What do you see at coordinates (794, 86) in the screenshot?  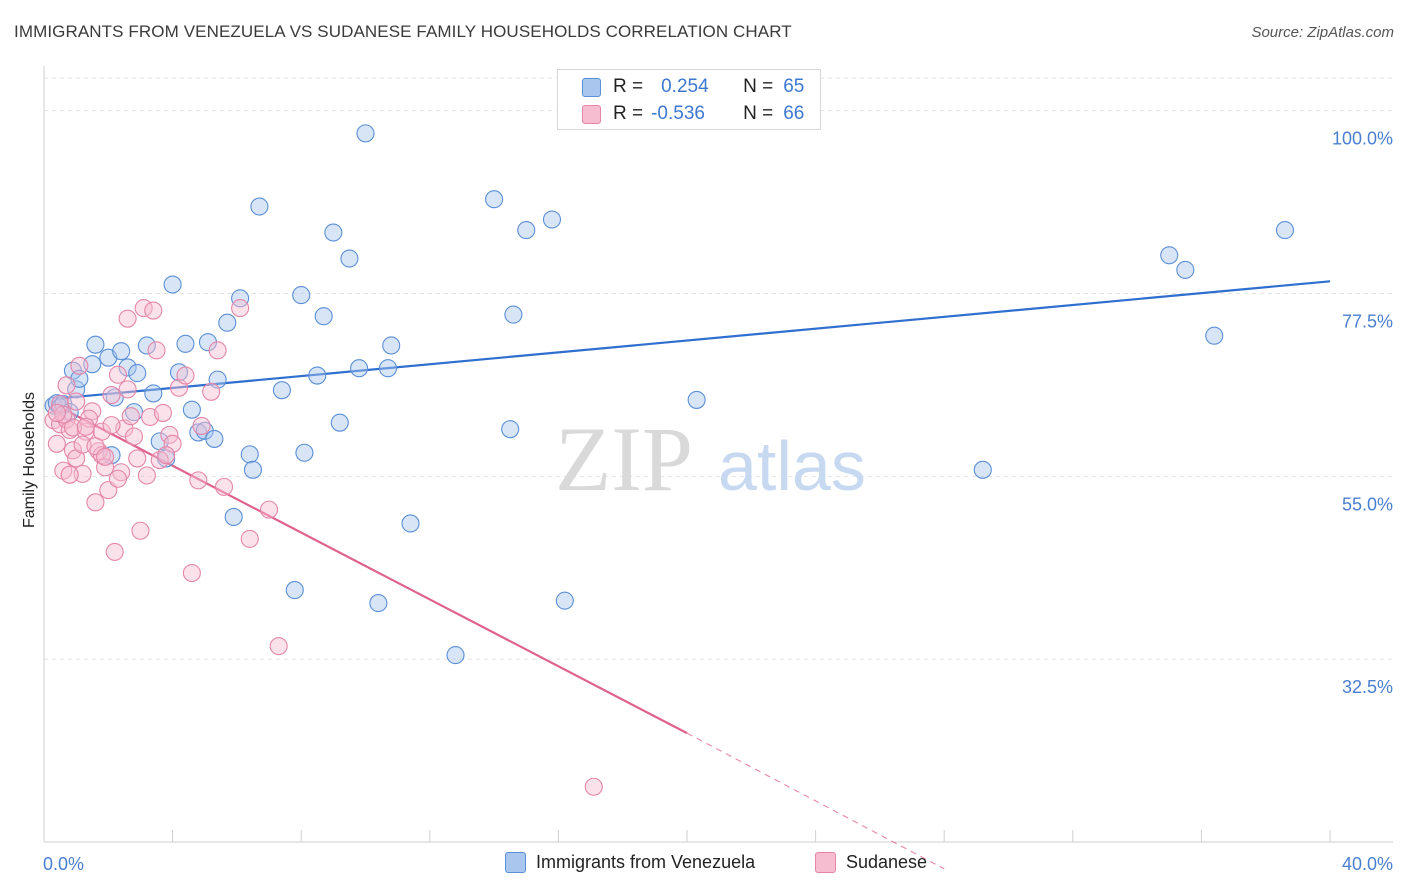 I see `legend-n-value: 65` at bounding box center [794, 86].